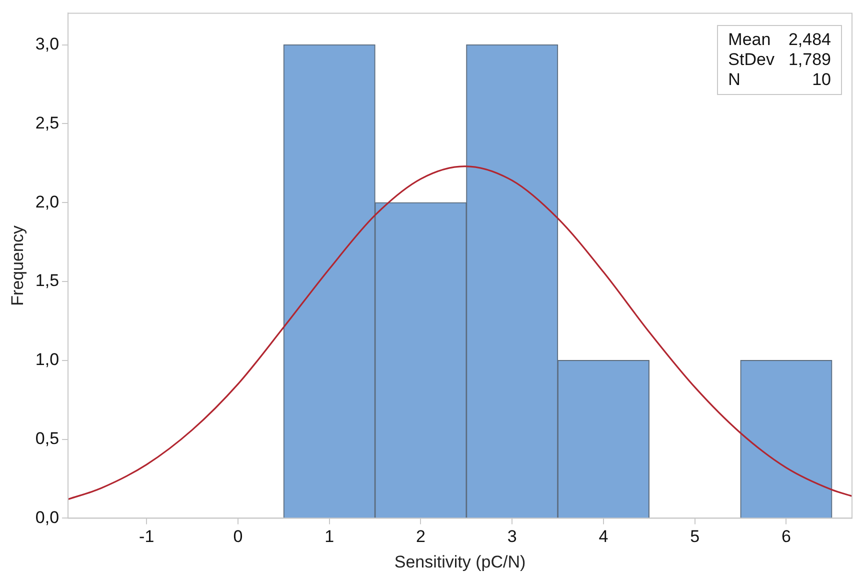 The height and width of the screenshot is (579, 854). I want to click on y-tick-label: 1,0, so click(47, 360).